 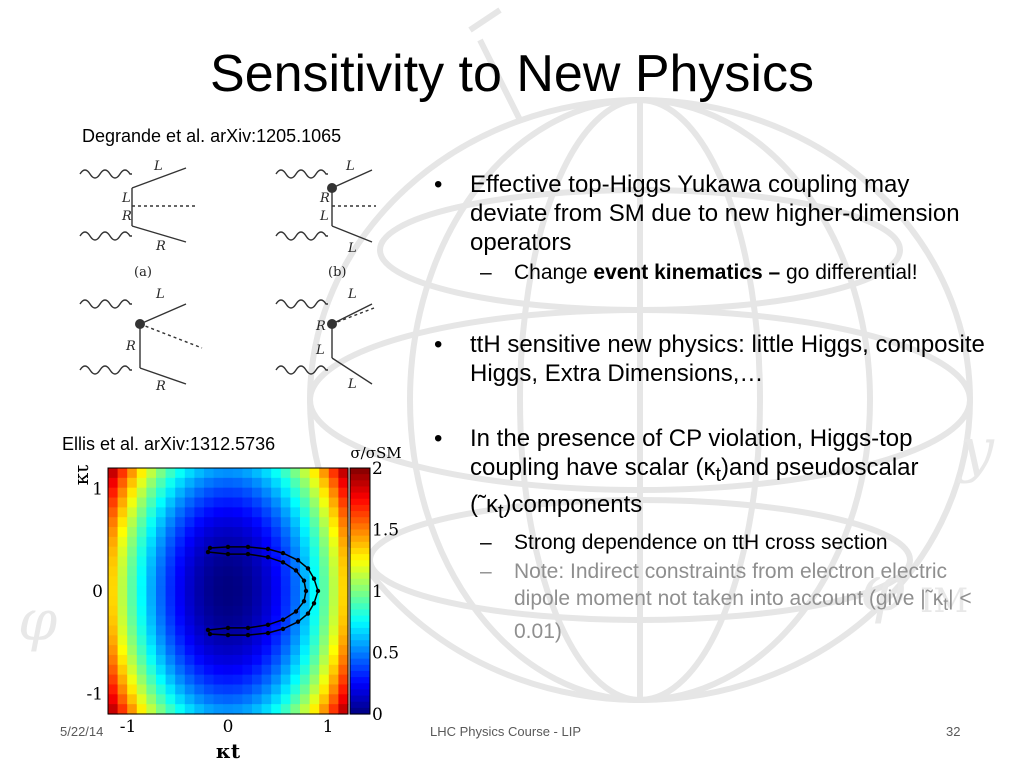 I want to click on sub-bullet-cross-section: – Strong dependence on ttH cross section, so click(x=684, y=542).